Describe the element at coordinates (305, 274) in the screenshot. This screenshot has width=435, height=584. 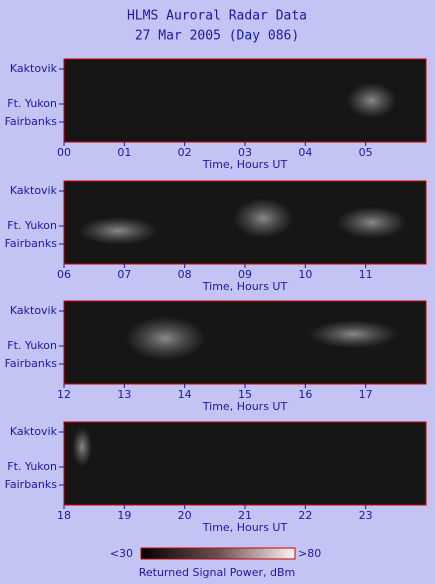
I see `x-tick-label: 10` at that location.